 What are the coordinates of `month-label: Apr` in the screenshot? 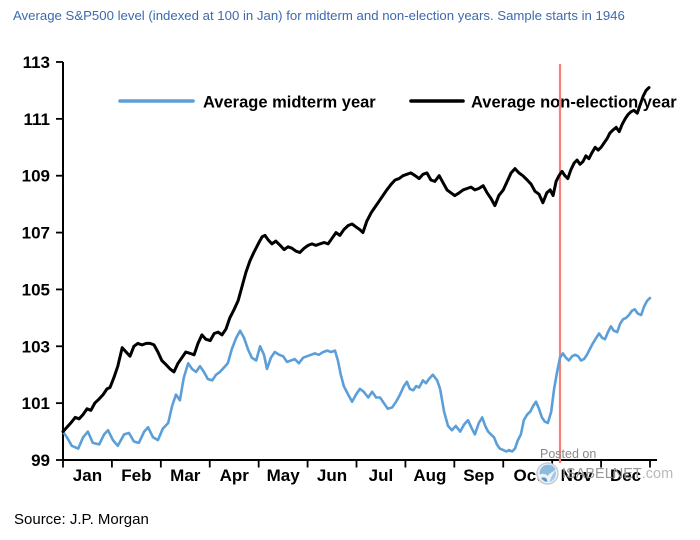 It's located at (235, 475).